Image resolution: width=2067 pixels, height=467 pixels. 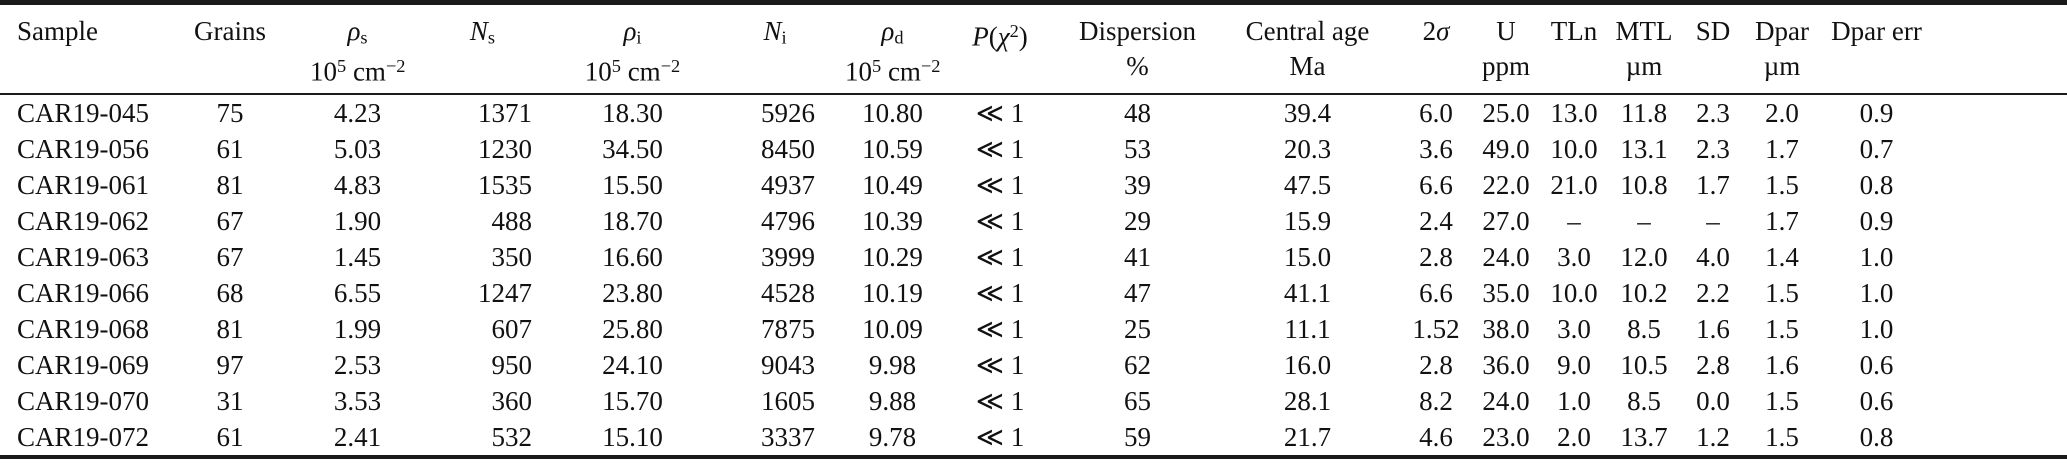 I want to click on column-header-n-s: Ns, so click(x=482, y=48).